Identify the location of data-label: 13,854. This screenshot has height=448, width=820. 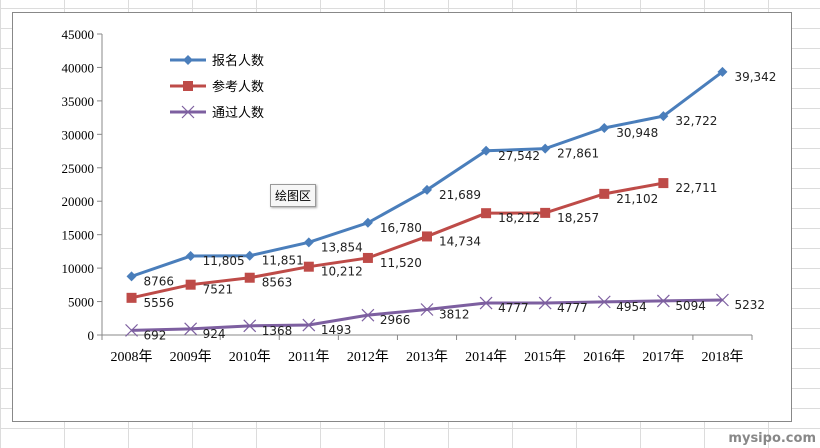
(342, 247).